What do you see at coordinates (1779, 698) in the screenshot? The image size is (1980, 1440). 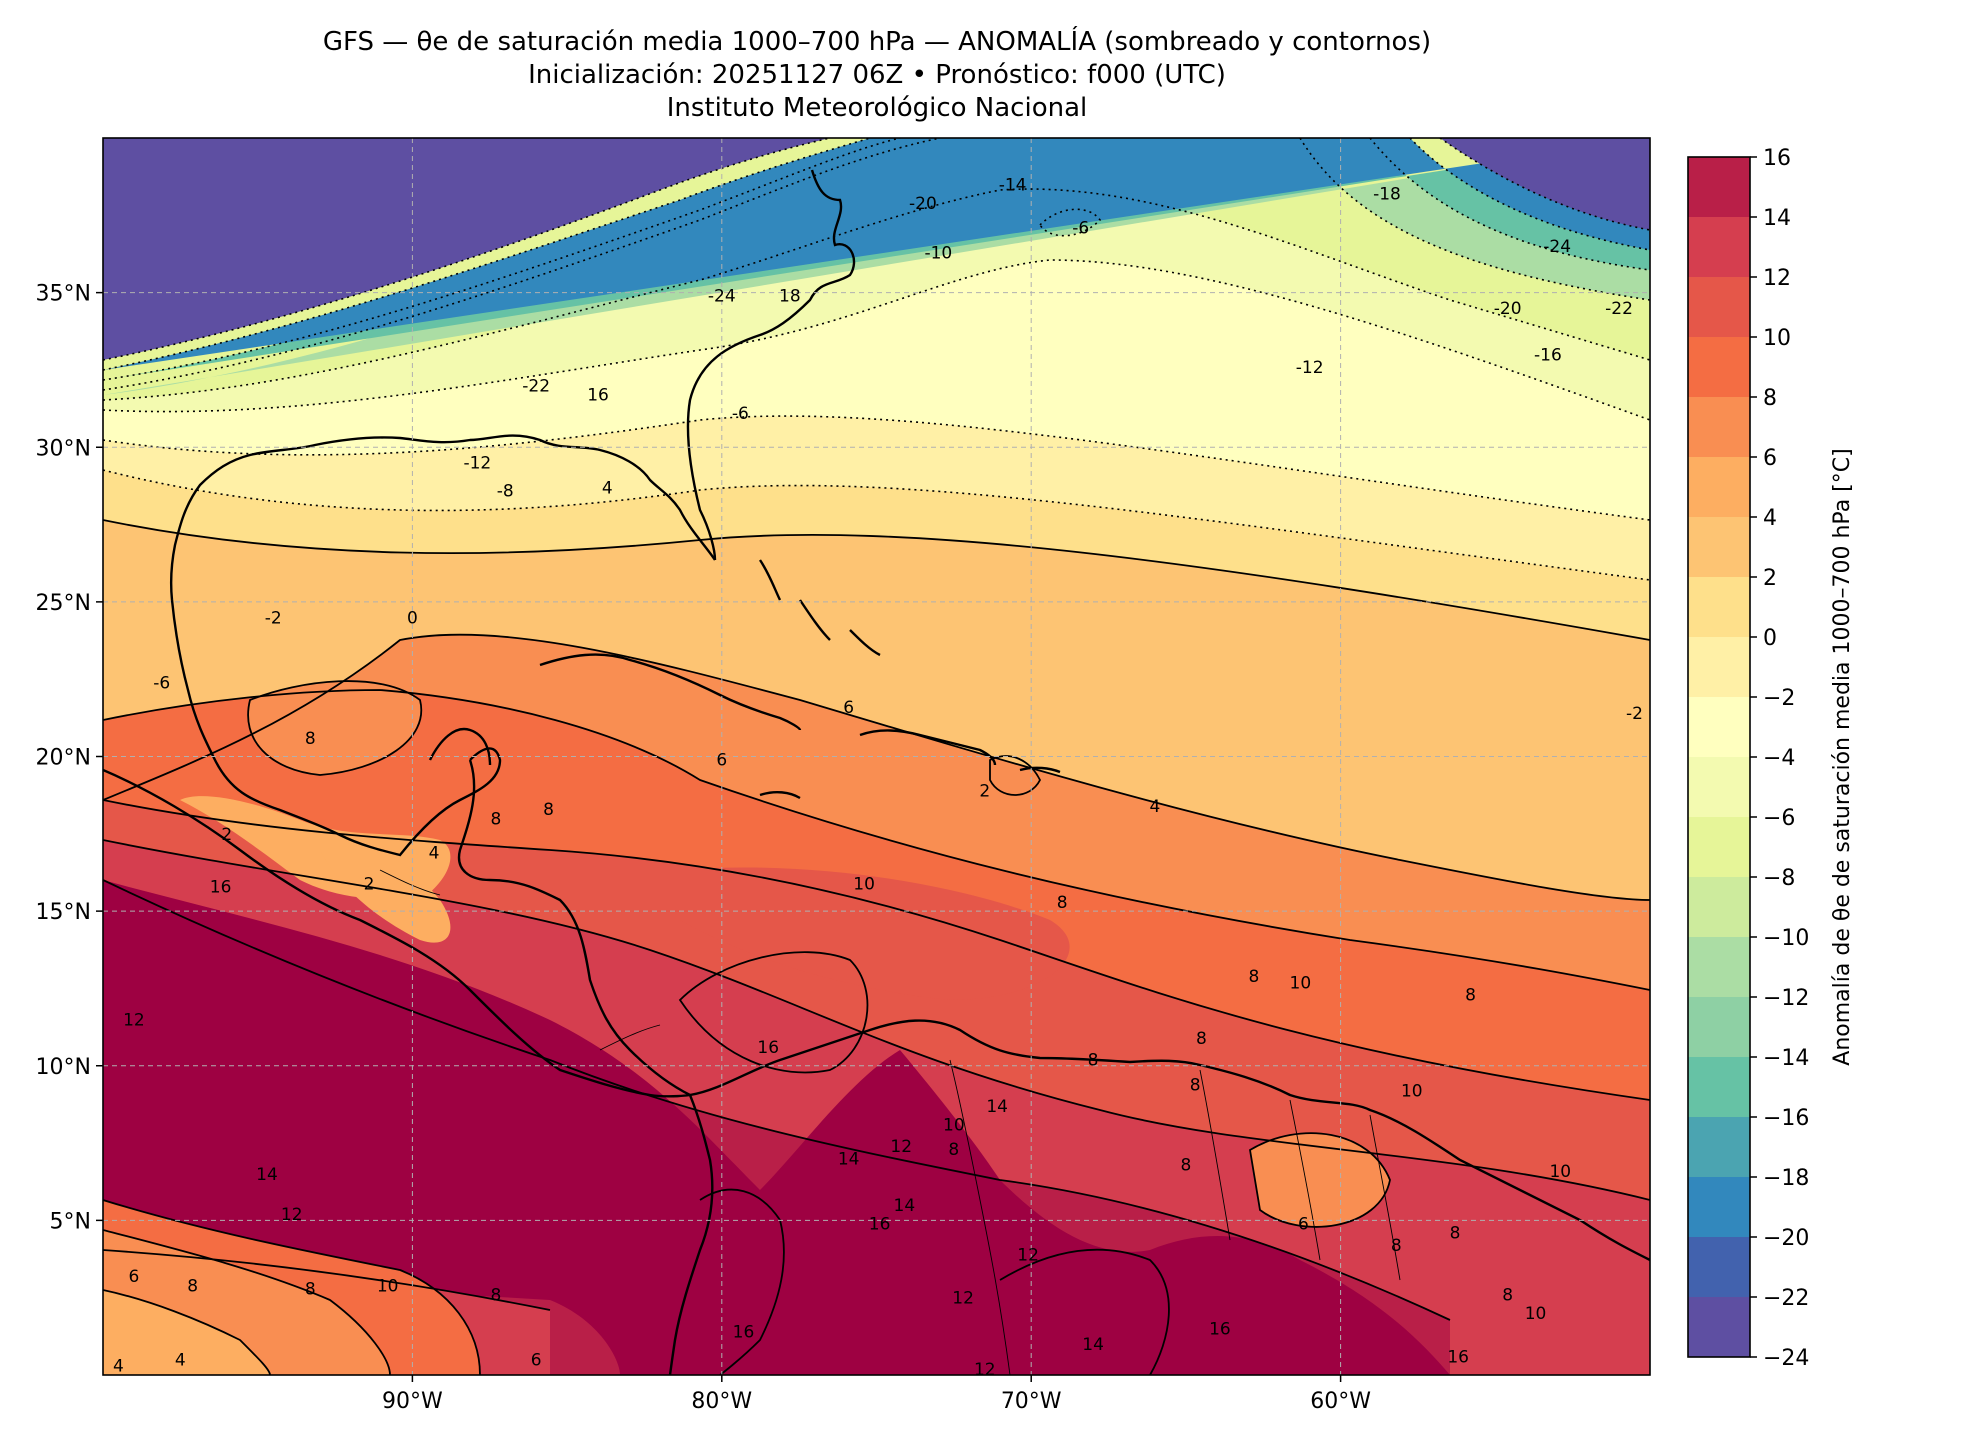 I see `colorbar-tick-label: −2` at bounding box center [1779, 698].